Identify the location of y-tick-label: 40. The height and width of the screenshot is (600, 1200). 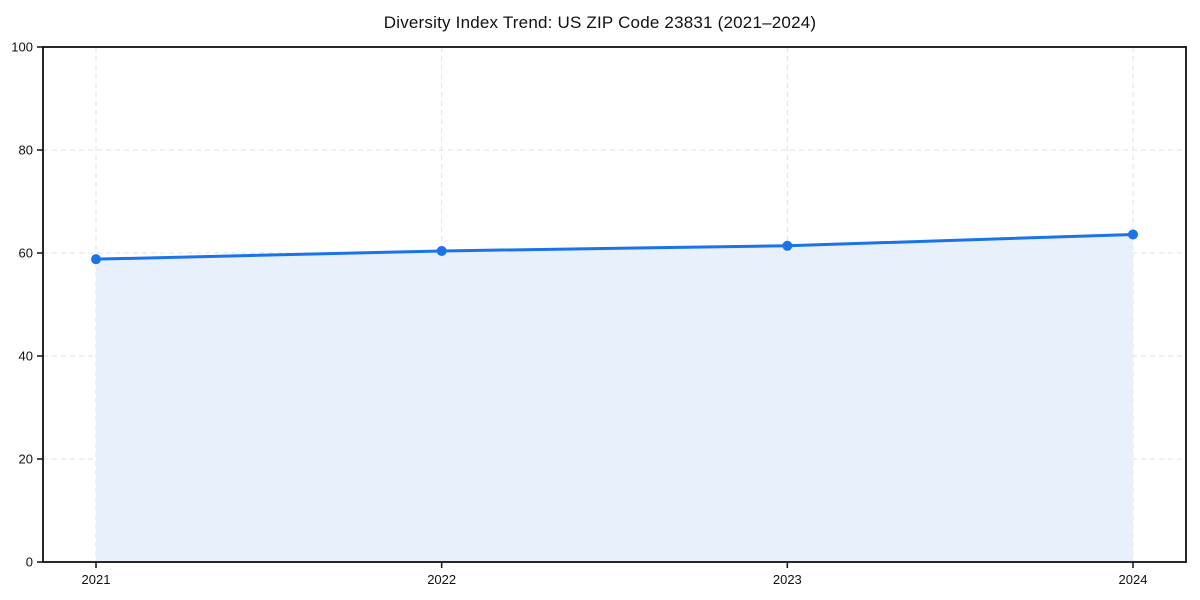
(26, 356).